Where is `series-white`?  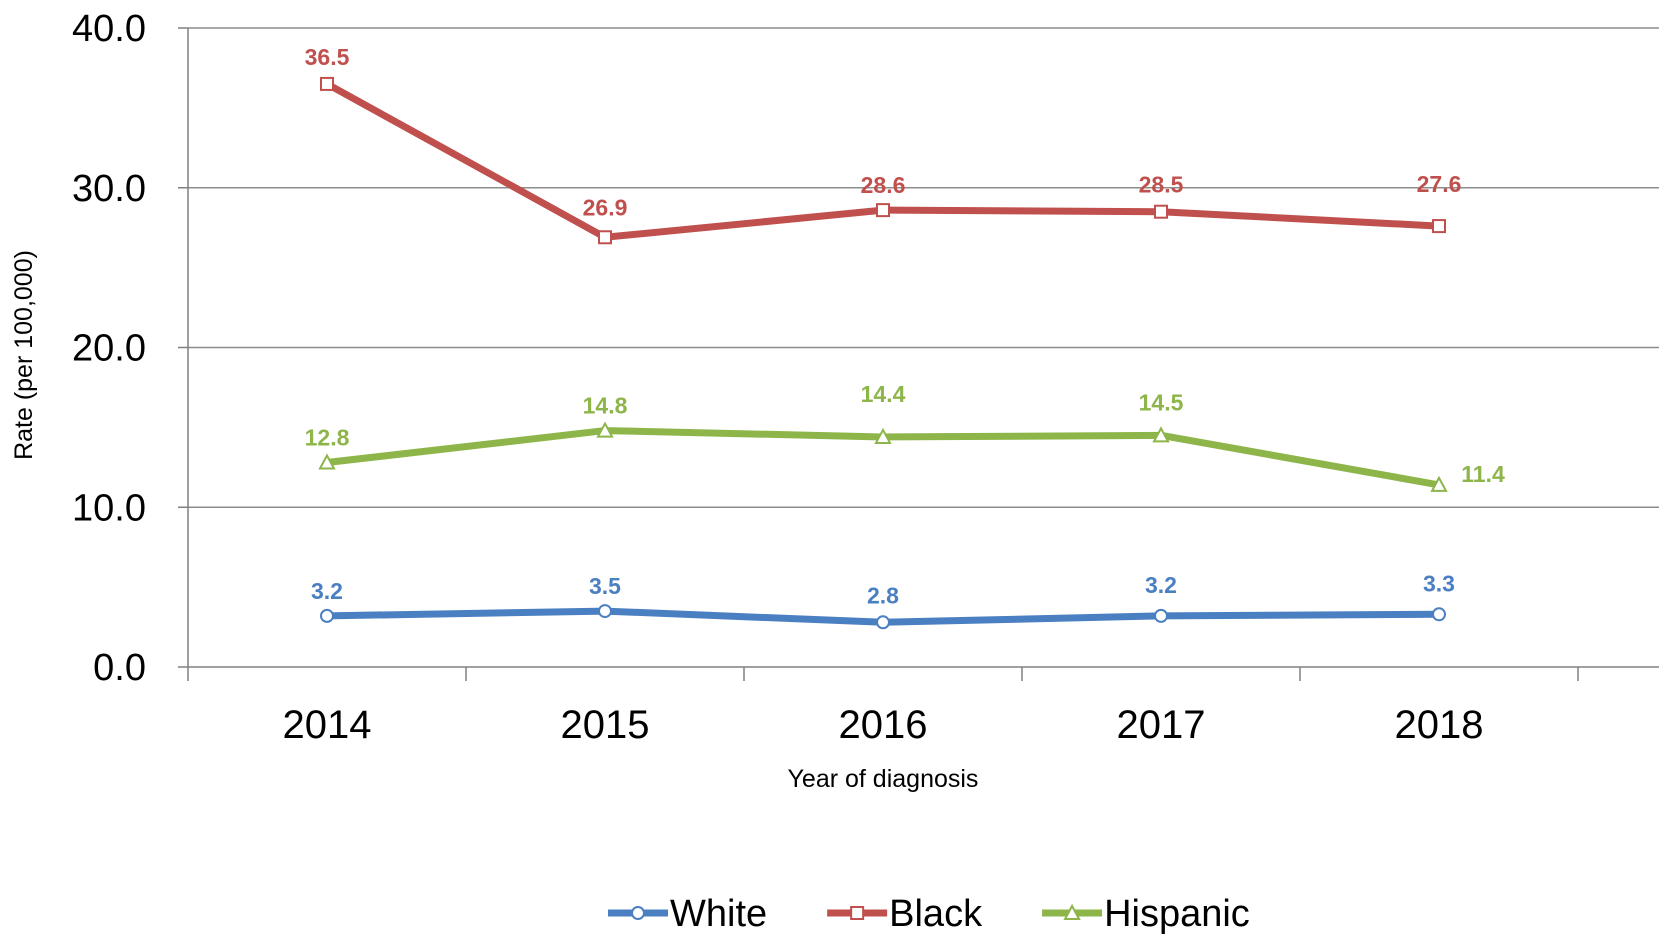
series-white is located at coordinates (883, 617).